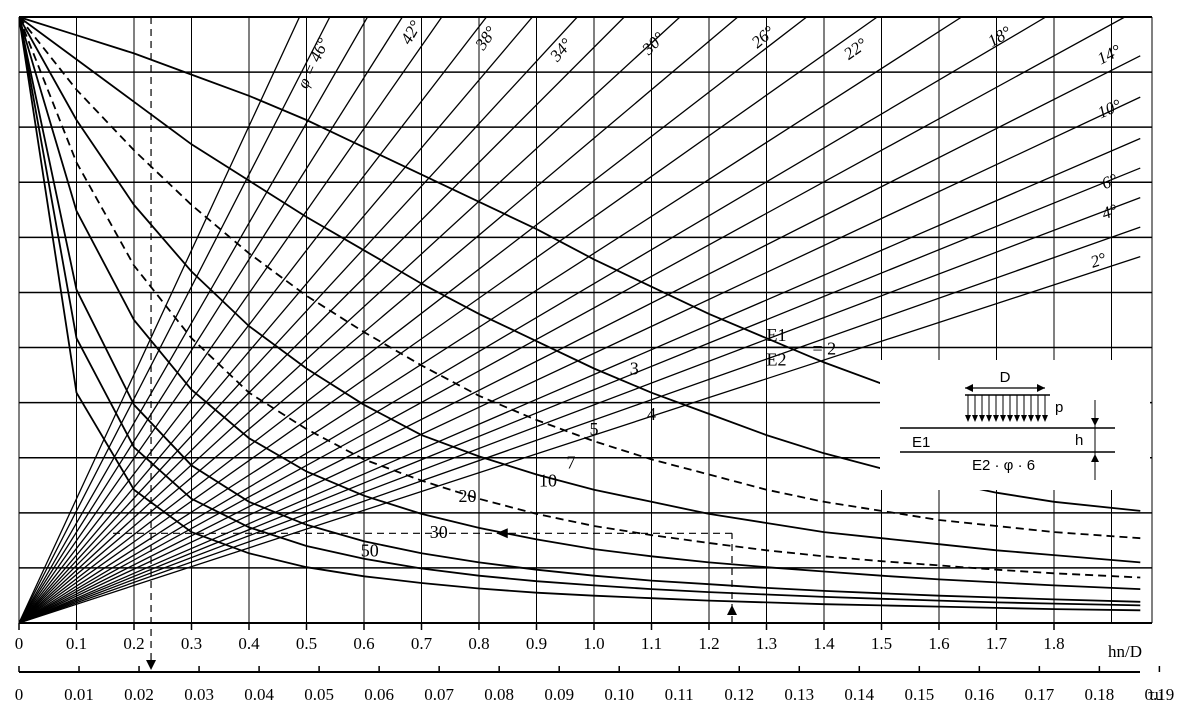 The height and width of the screenshot is (715, 1181). I want to click on tau-tick-label: 0.13, so click(799, 694).